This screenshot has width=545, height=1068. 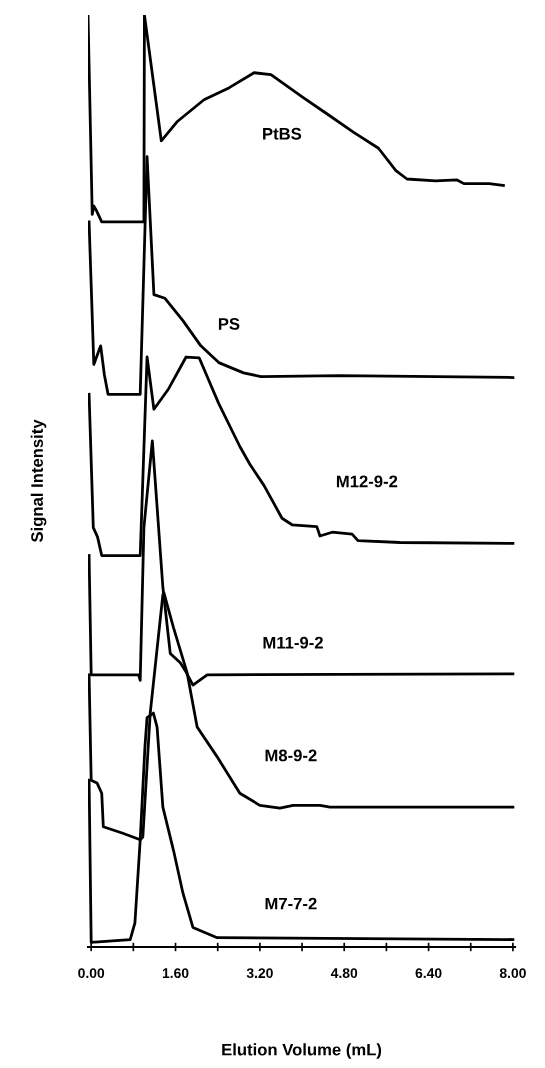 What do you see at coordinates (293, 642) in the screenshot?
I see `series-label: M11-9-2` at bounding box center [293, 642].